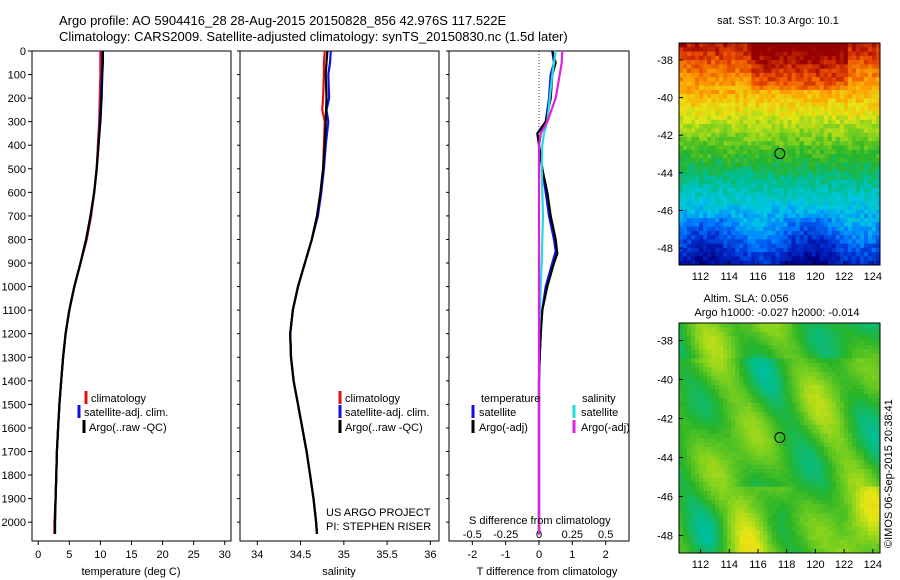 The image size is (900, 580). What do you see at coordinates (776, 313) in the screenshot?
I see `sla-map-subtitle: Argo h1000: -0.027 h2000: -0.014` at bounding box center [776, 313].